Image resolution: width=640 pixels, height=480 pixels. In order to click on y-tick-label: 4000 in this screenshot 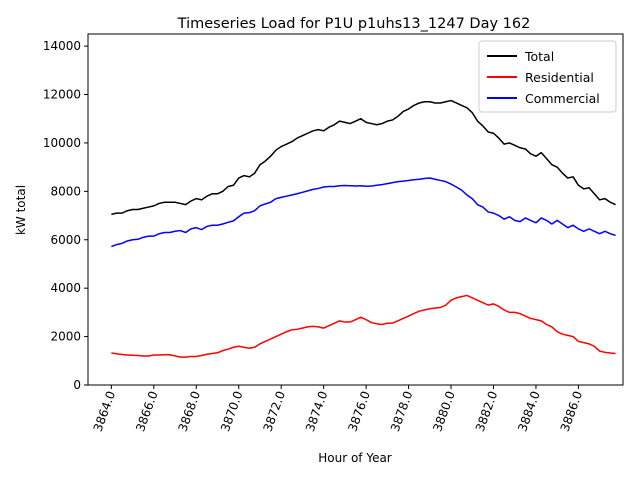, I will do `click(65, 288)`.